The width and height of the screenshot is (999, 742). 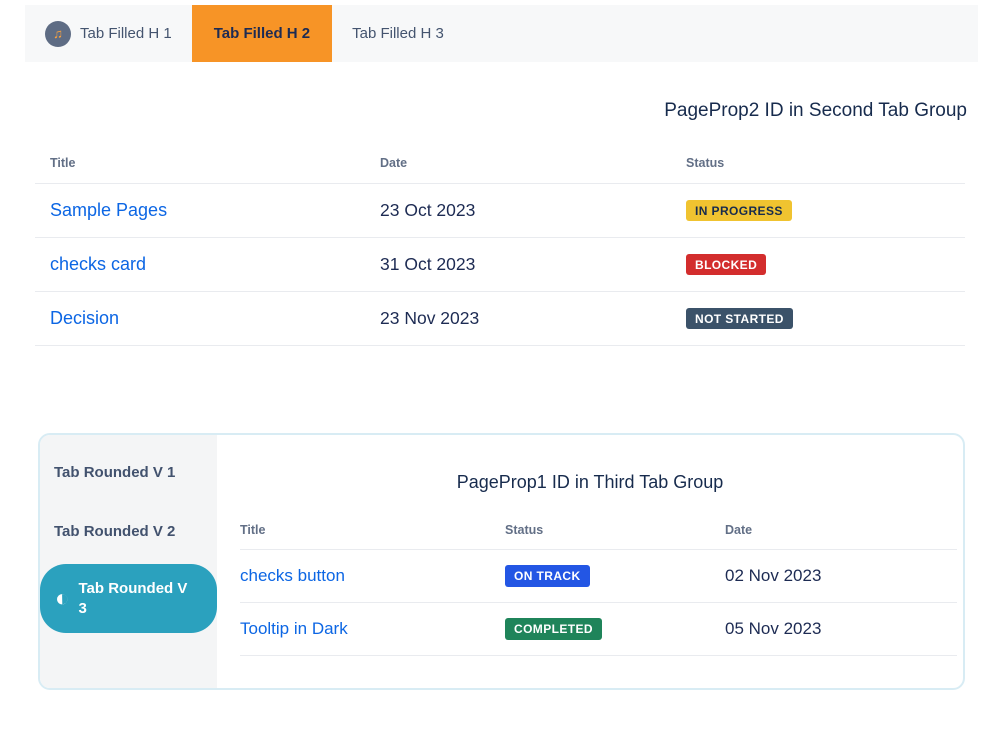 I want to click on date-cell: 31 Oct 2023, so click(x=428, y=264).